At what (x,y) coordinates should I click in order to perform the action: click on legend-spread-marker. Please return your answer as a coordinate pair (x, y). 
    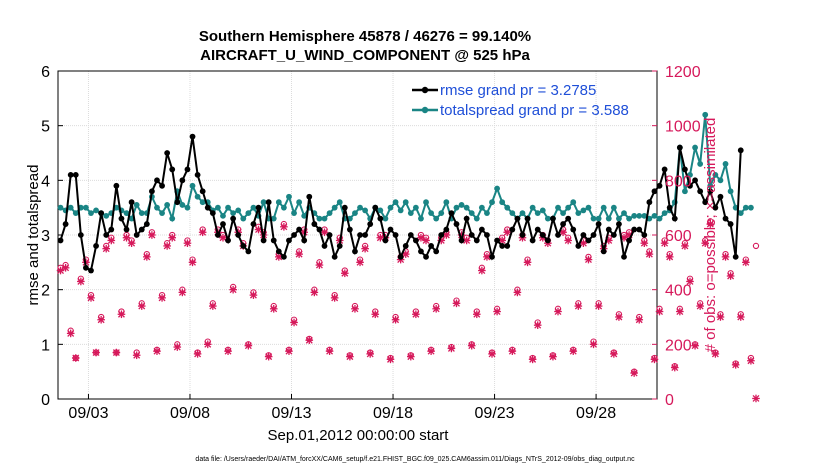
    Looking at the image, I should click on (425, 110).